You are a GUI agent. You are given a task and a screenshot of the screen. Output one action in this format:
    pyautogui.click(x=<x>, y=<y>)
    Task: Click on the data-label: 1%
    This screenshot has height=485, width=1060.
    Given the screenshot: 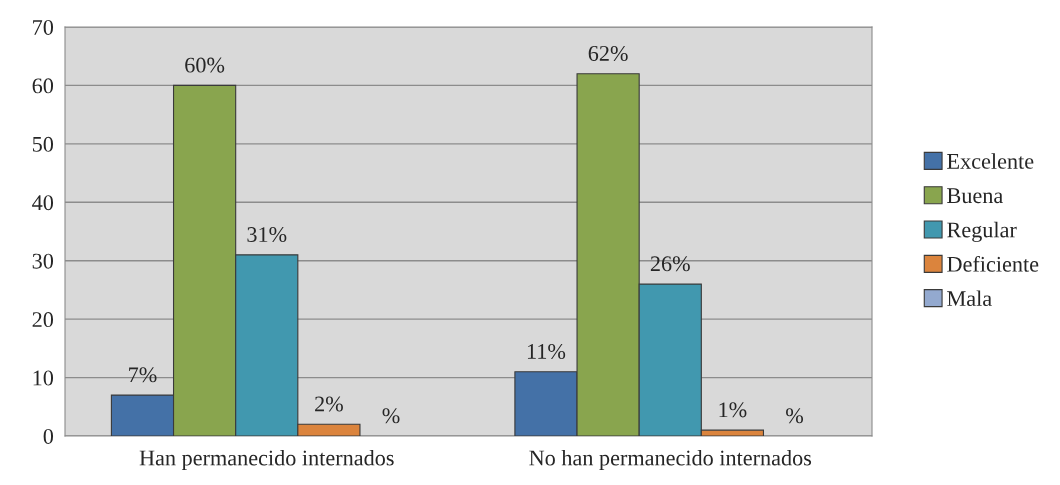 What is the action you would take?
    pyautogui.click(x=733, y=410)
    